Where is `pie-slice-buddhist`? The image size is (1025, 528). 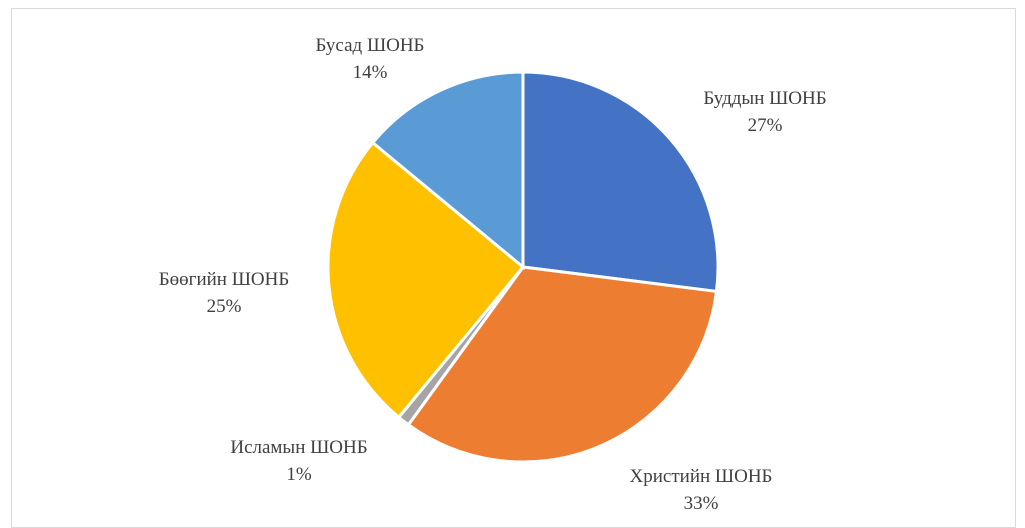 pie-slice-buddhist is located at coordinates (620, 182).